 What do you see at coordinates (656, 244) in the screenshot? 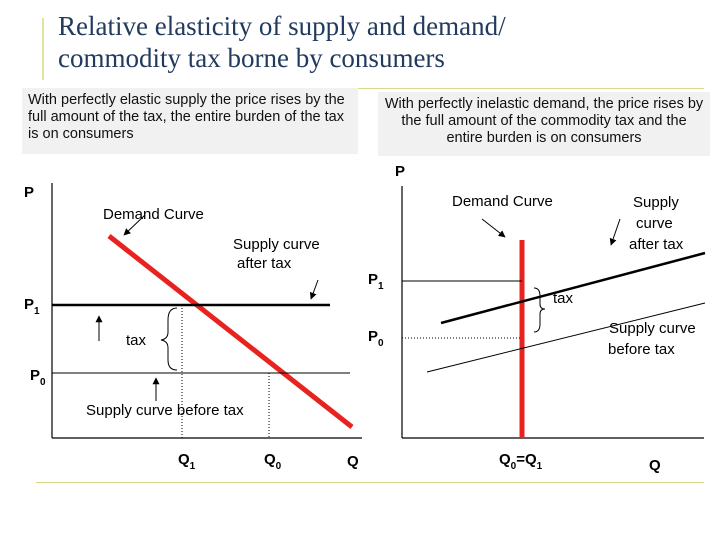
I see `right-supply-after-tax-label-3: after tax` at bounding box center [656, 244].